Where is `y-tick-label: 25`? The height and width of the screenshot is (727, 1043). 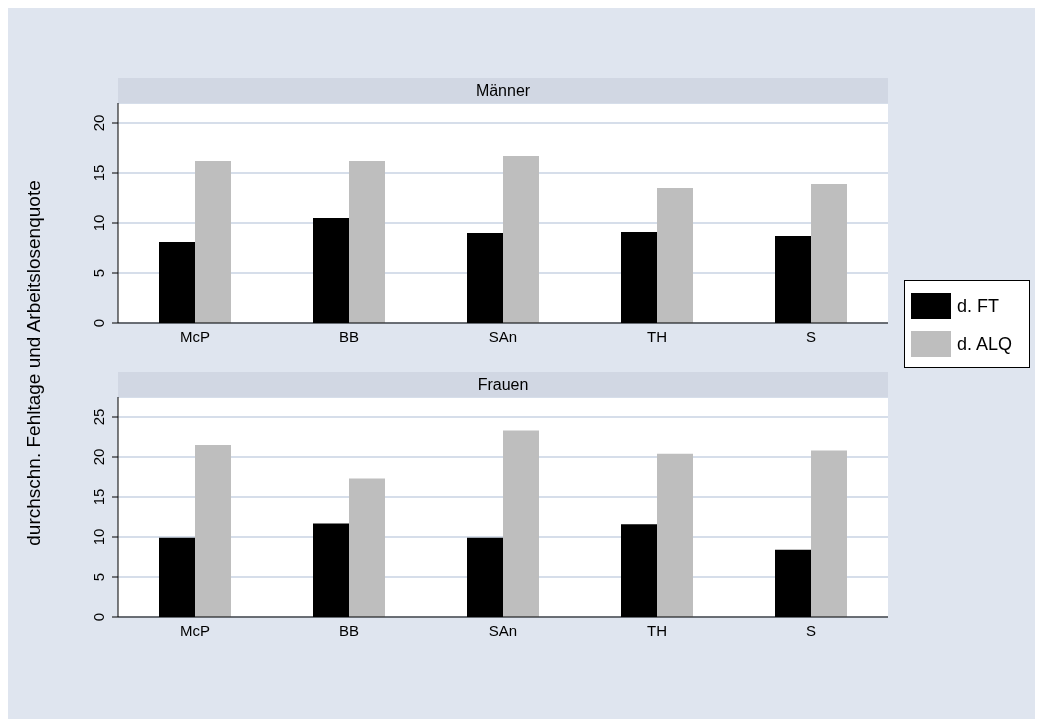
y-tick-label: 25 is located at coordinates (98, 417).